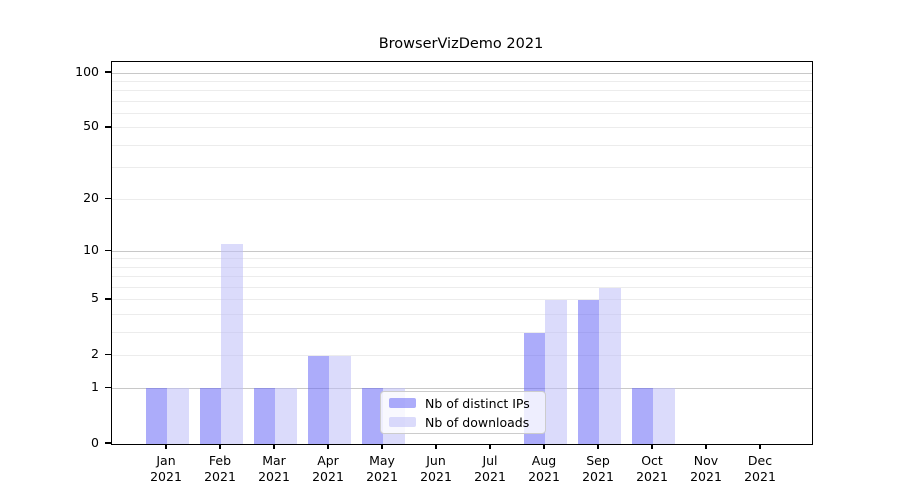  I want to click on x-tick-label-jun: Jun 2021, so click(436, 469).